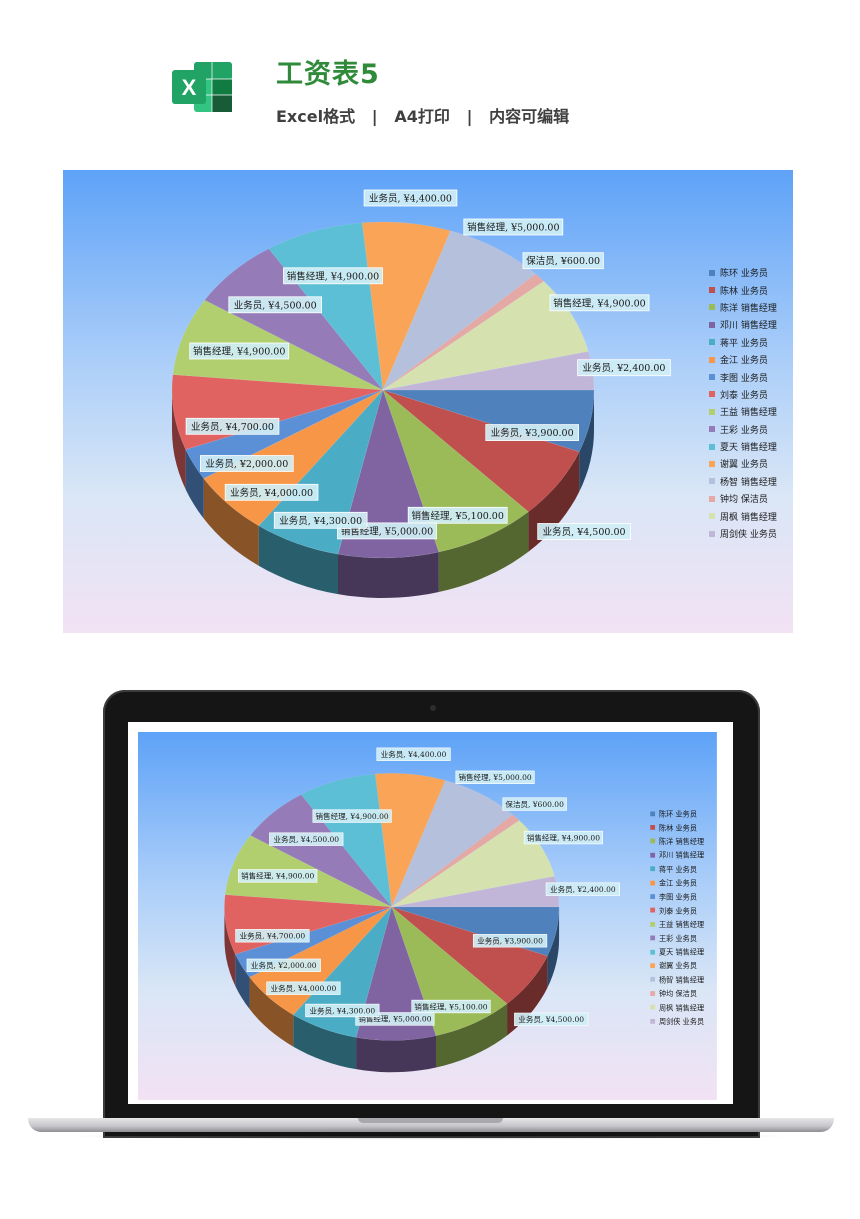 This screenshot has width=860, height=1219. I want to click on camera-icon, so click(433, 708).